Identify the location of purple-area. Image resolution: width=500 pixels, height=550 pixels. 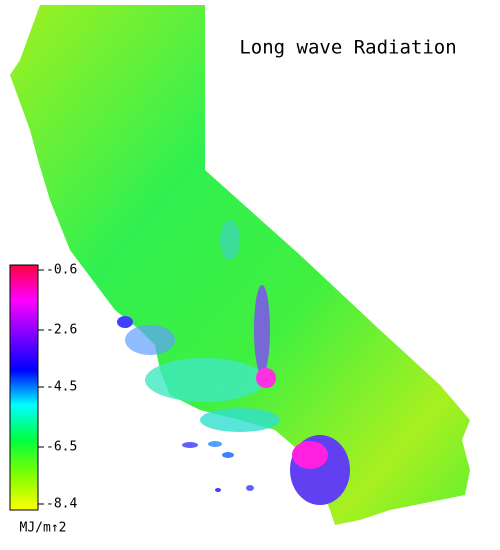
(262, 330).